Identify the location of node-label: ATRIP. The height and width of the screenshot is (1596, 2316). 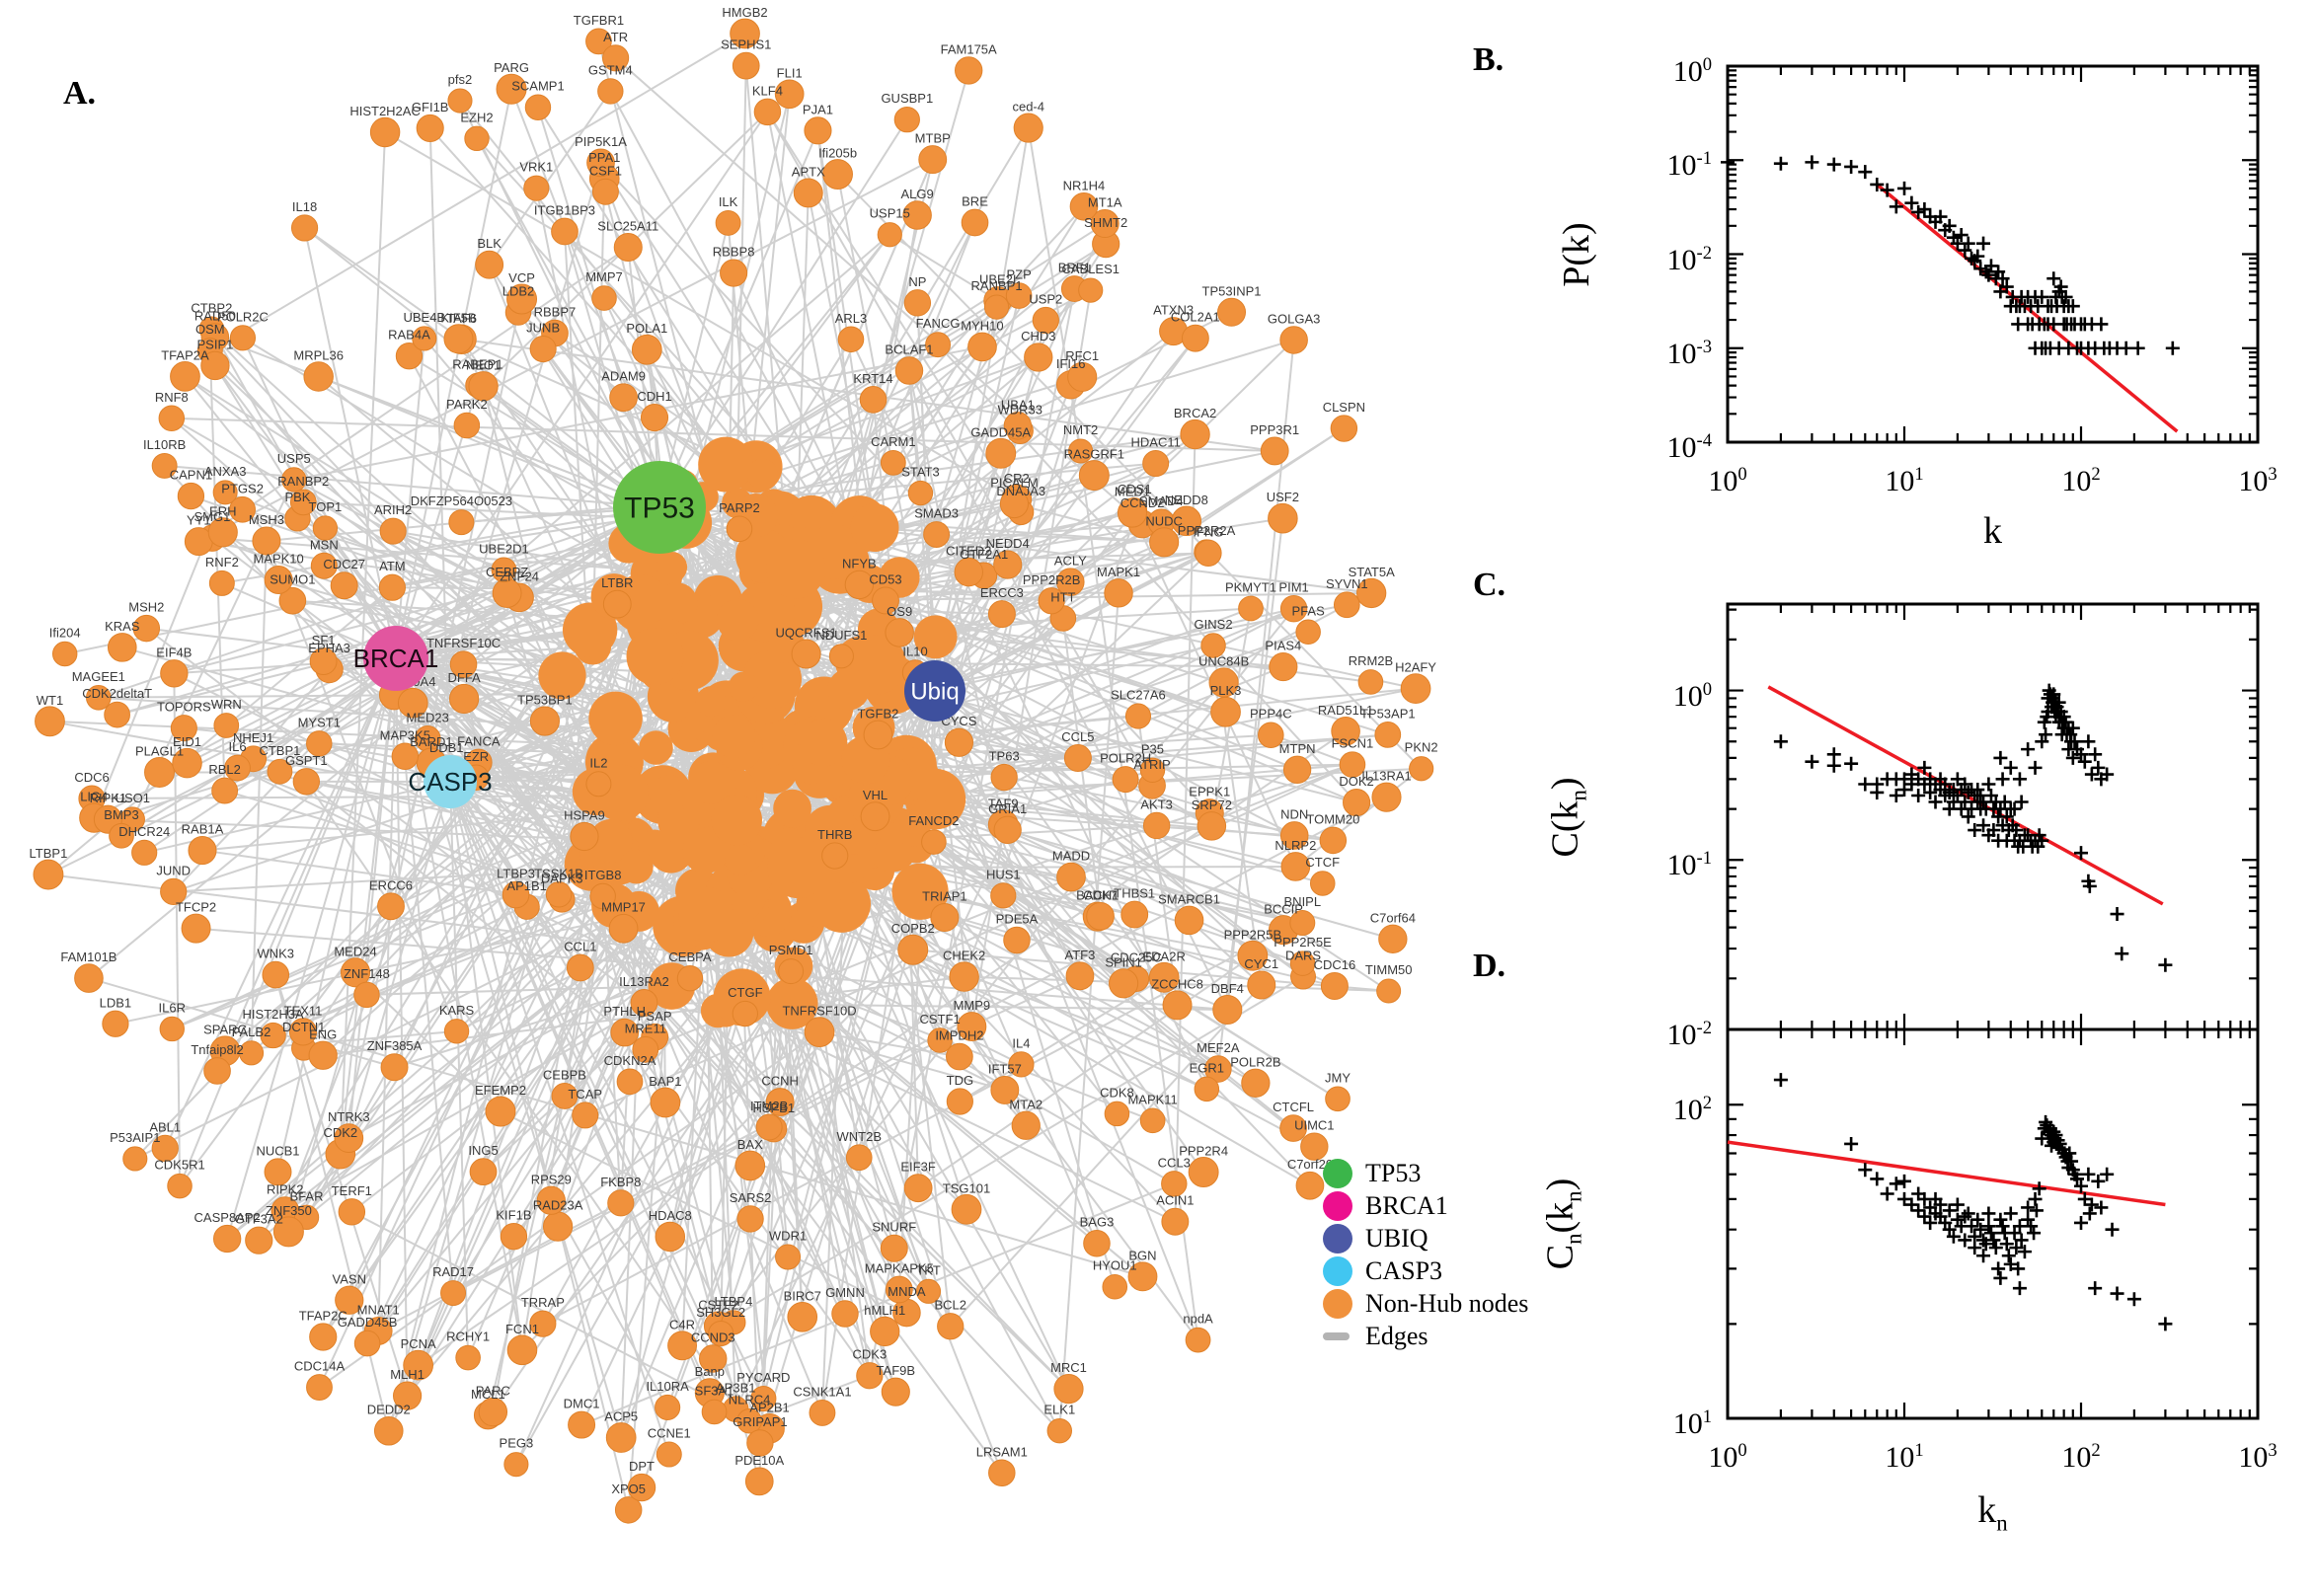
(1152, 764).